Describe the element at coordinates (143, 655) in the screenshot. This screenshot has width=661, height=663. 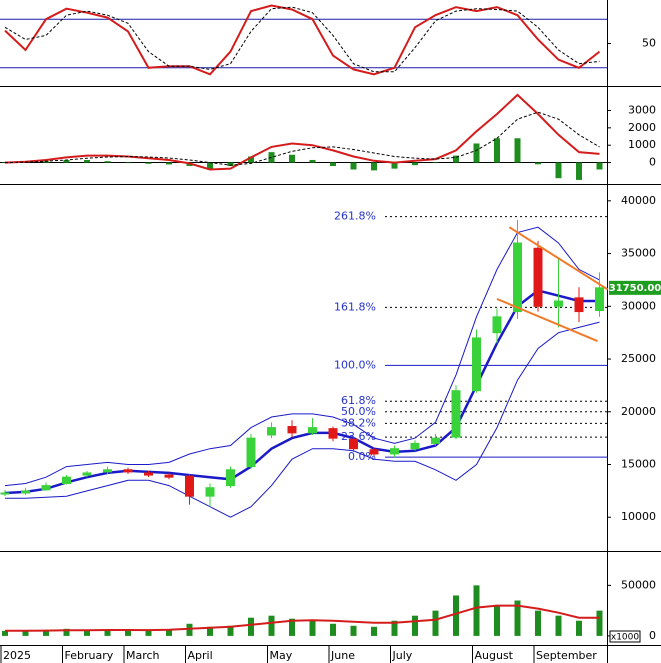
I see `x-tick-label: March` at that location.